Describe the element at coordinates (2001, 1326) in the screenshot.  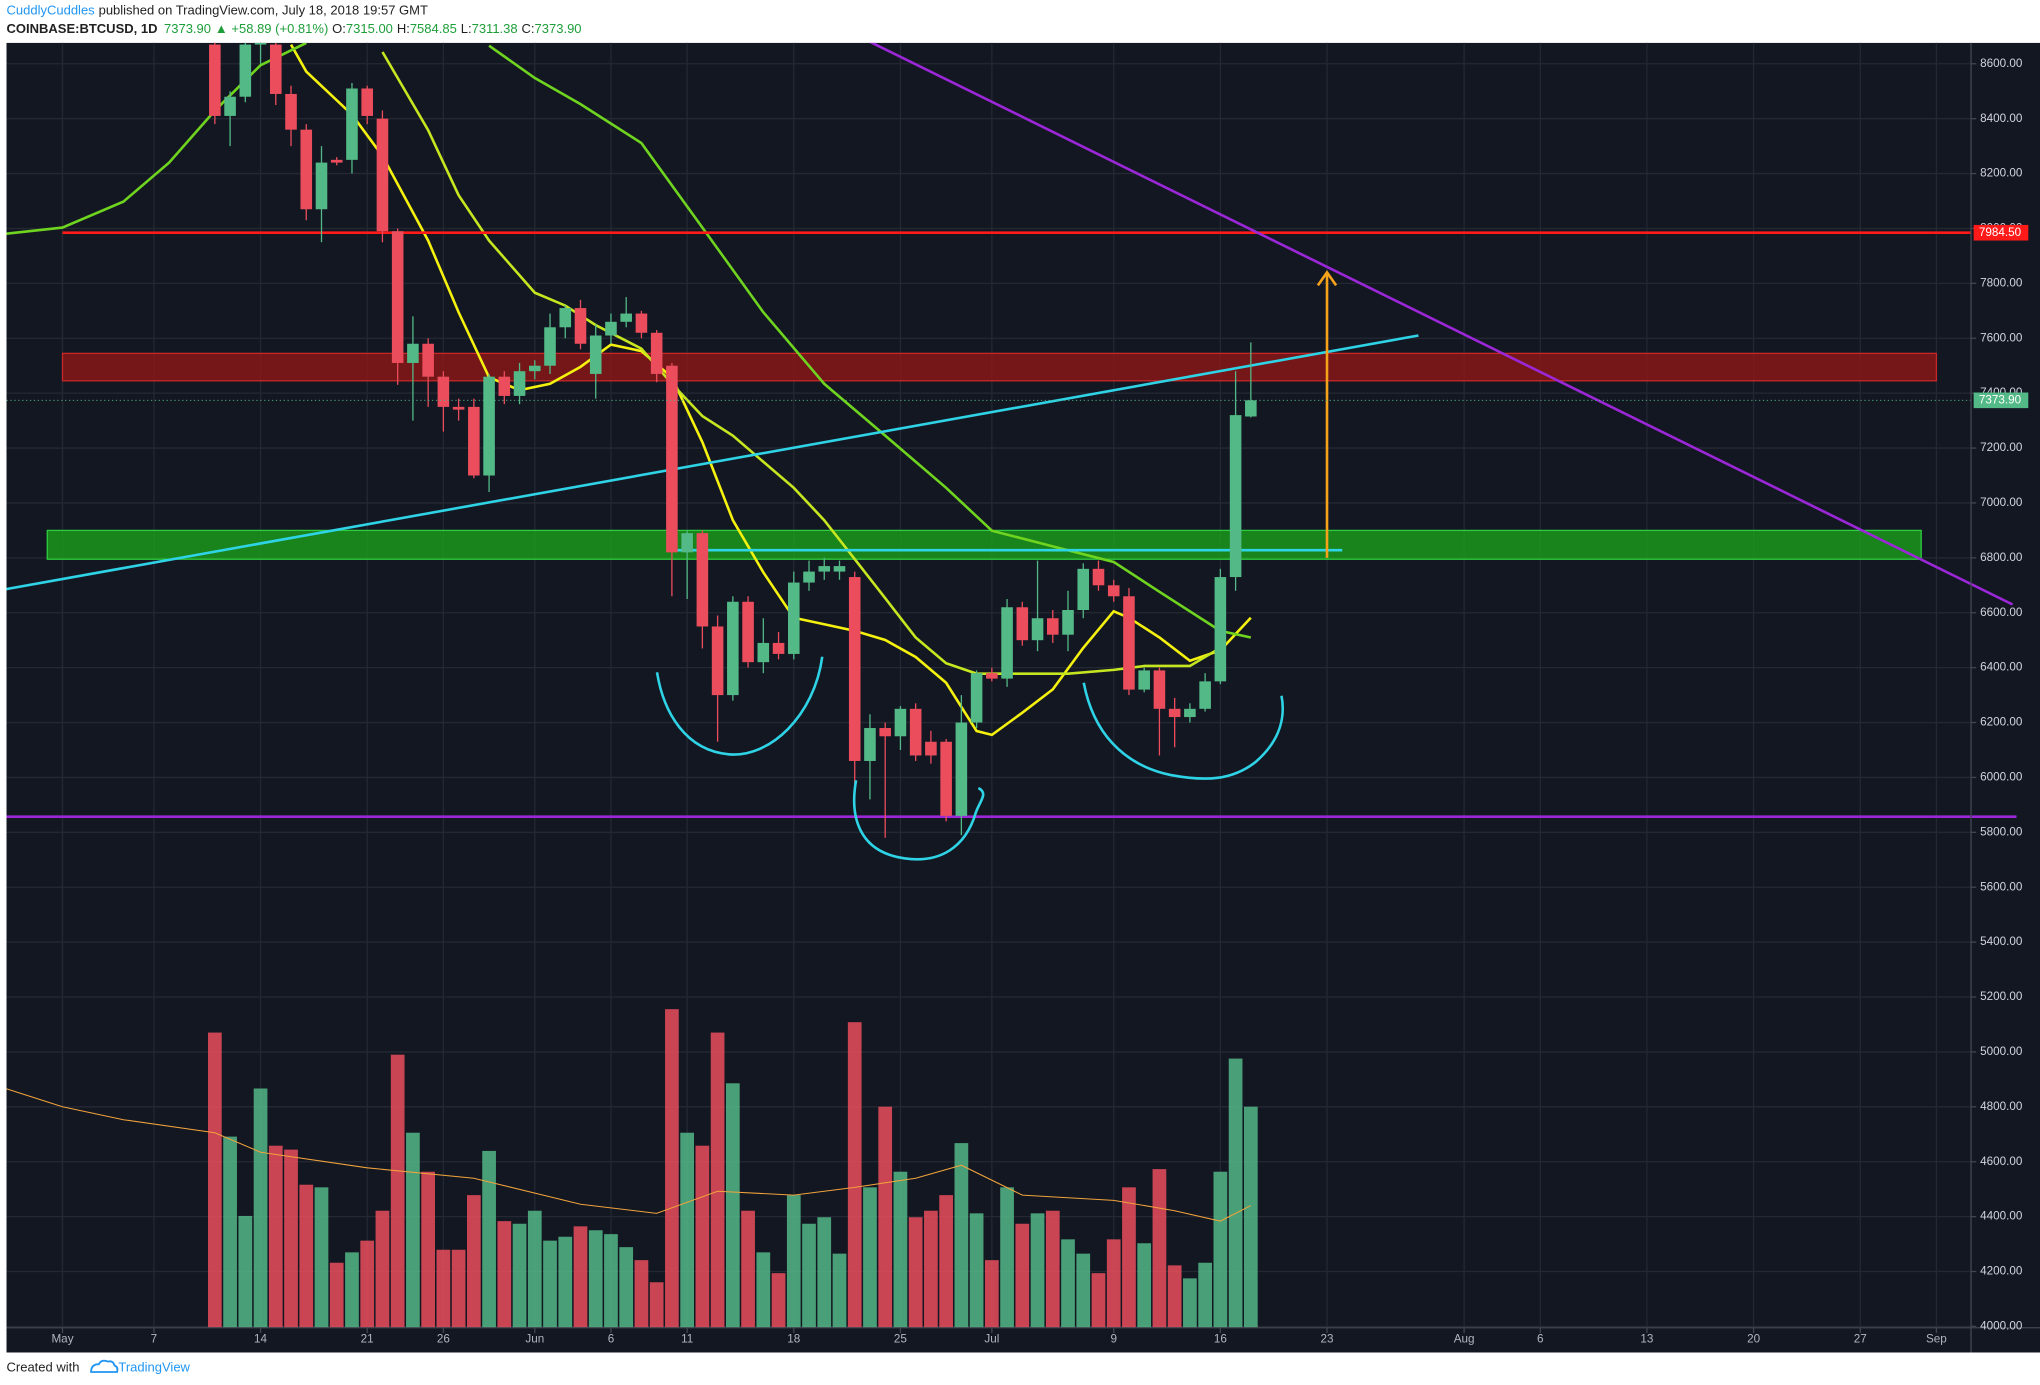
I see `y-tick-label: 4000.00` at that location.